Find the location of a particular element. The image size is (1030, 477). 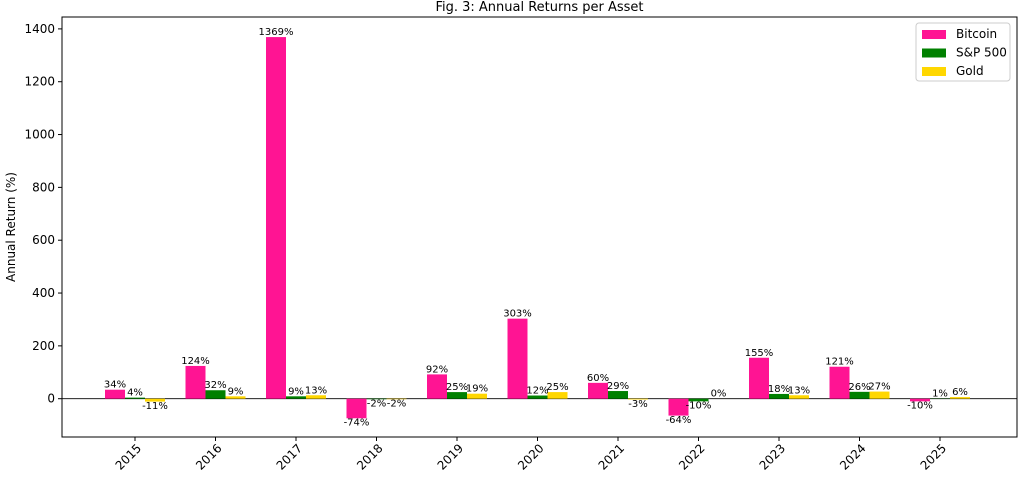

y-tick-label: 1000 is located at coordinates (39, 135).